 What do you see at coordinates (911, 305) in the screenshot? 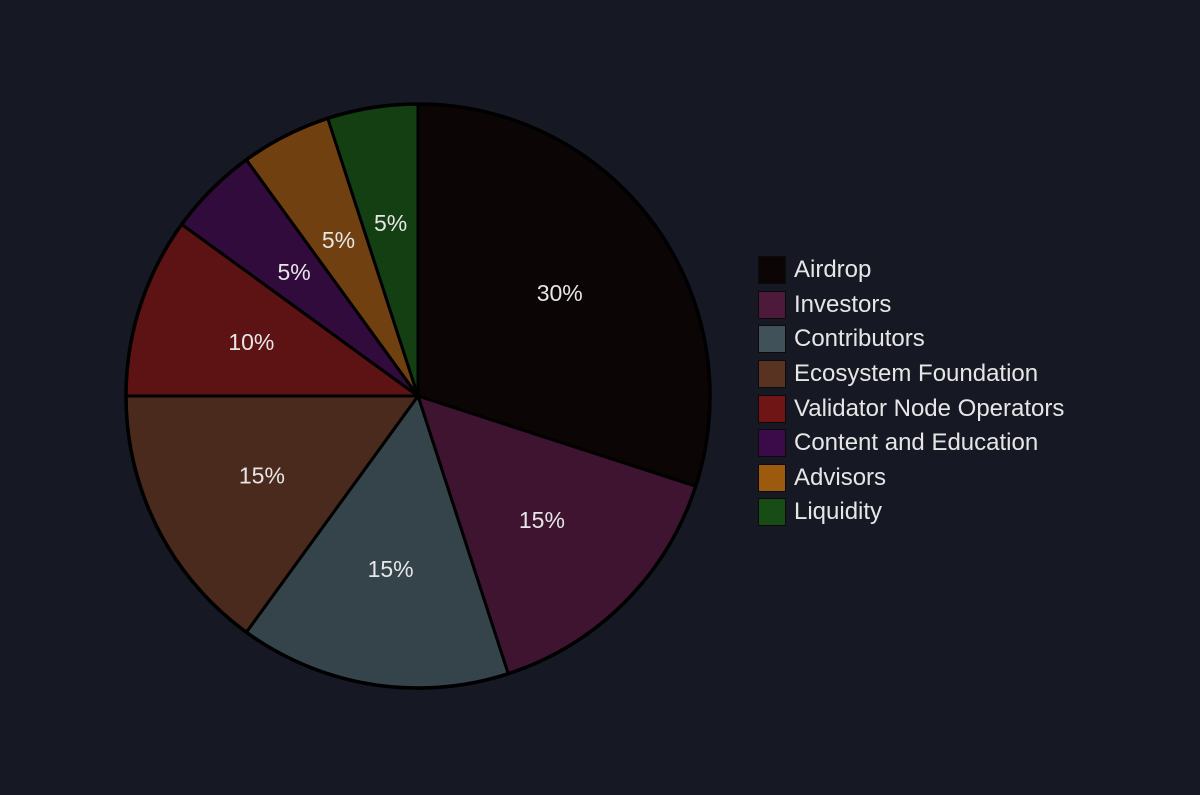
I see `legend-item-investors: Investors` at bounding box center [911, 305].